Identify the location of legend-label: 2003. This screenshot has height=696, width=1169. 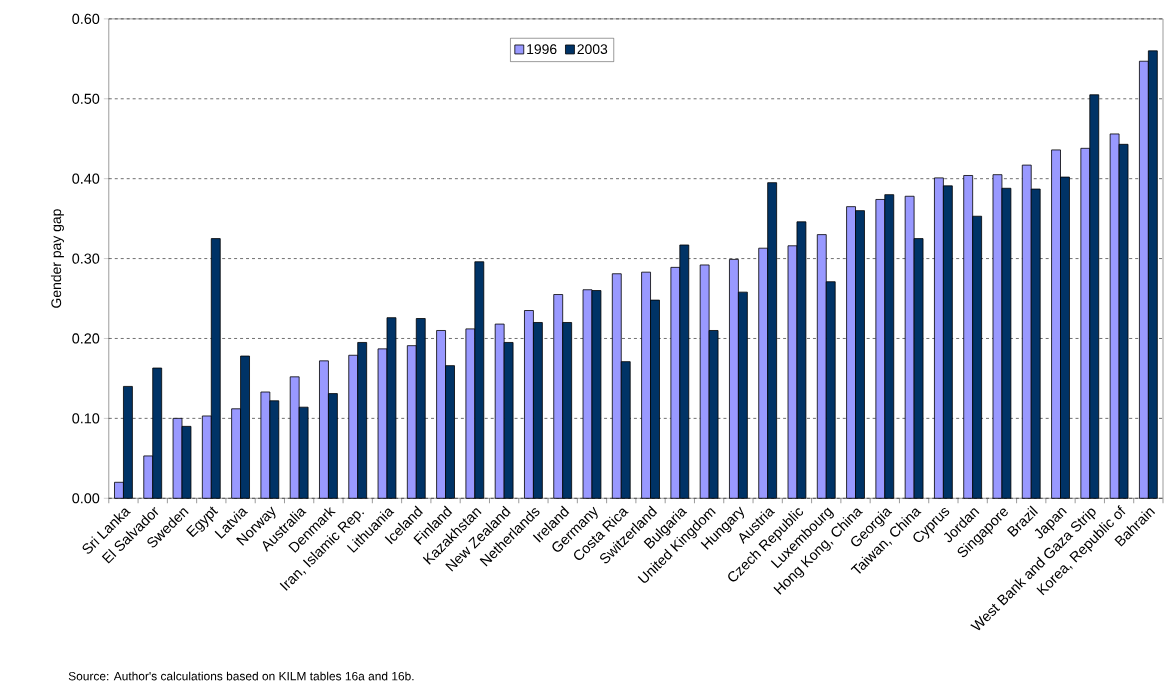
(592, 49).